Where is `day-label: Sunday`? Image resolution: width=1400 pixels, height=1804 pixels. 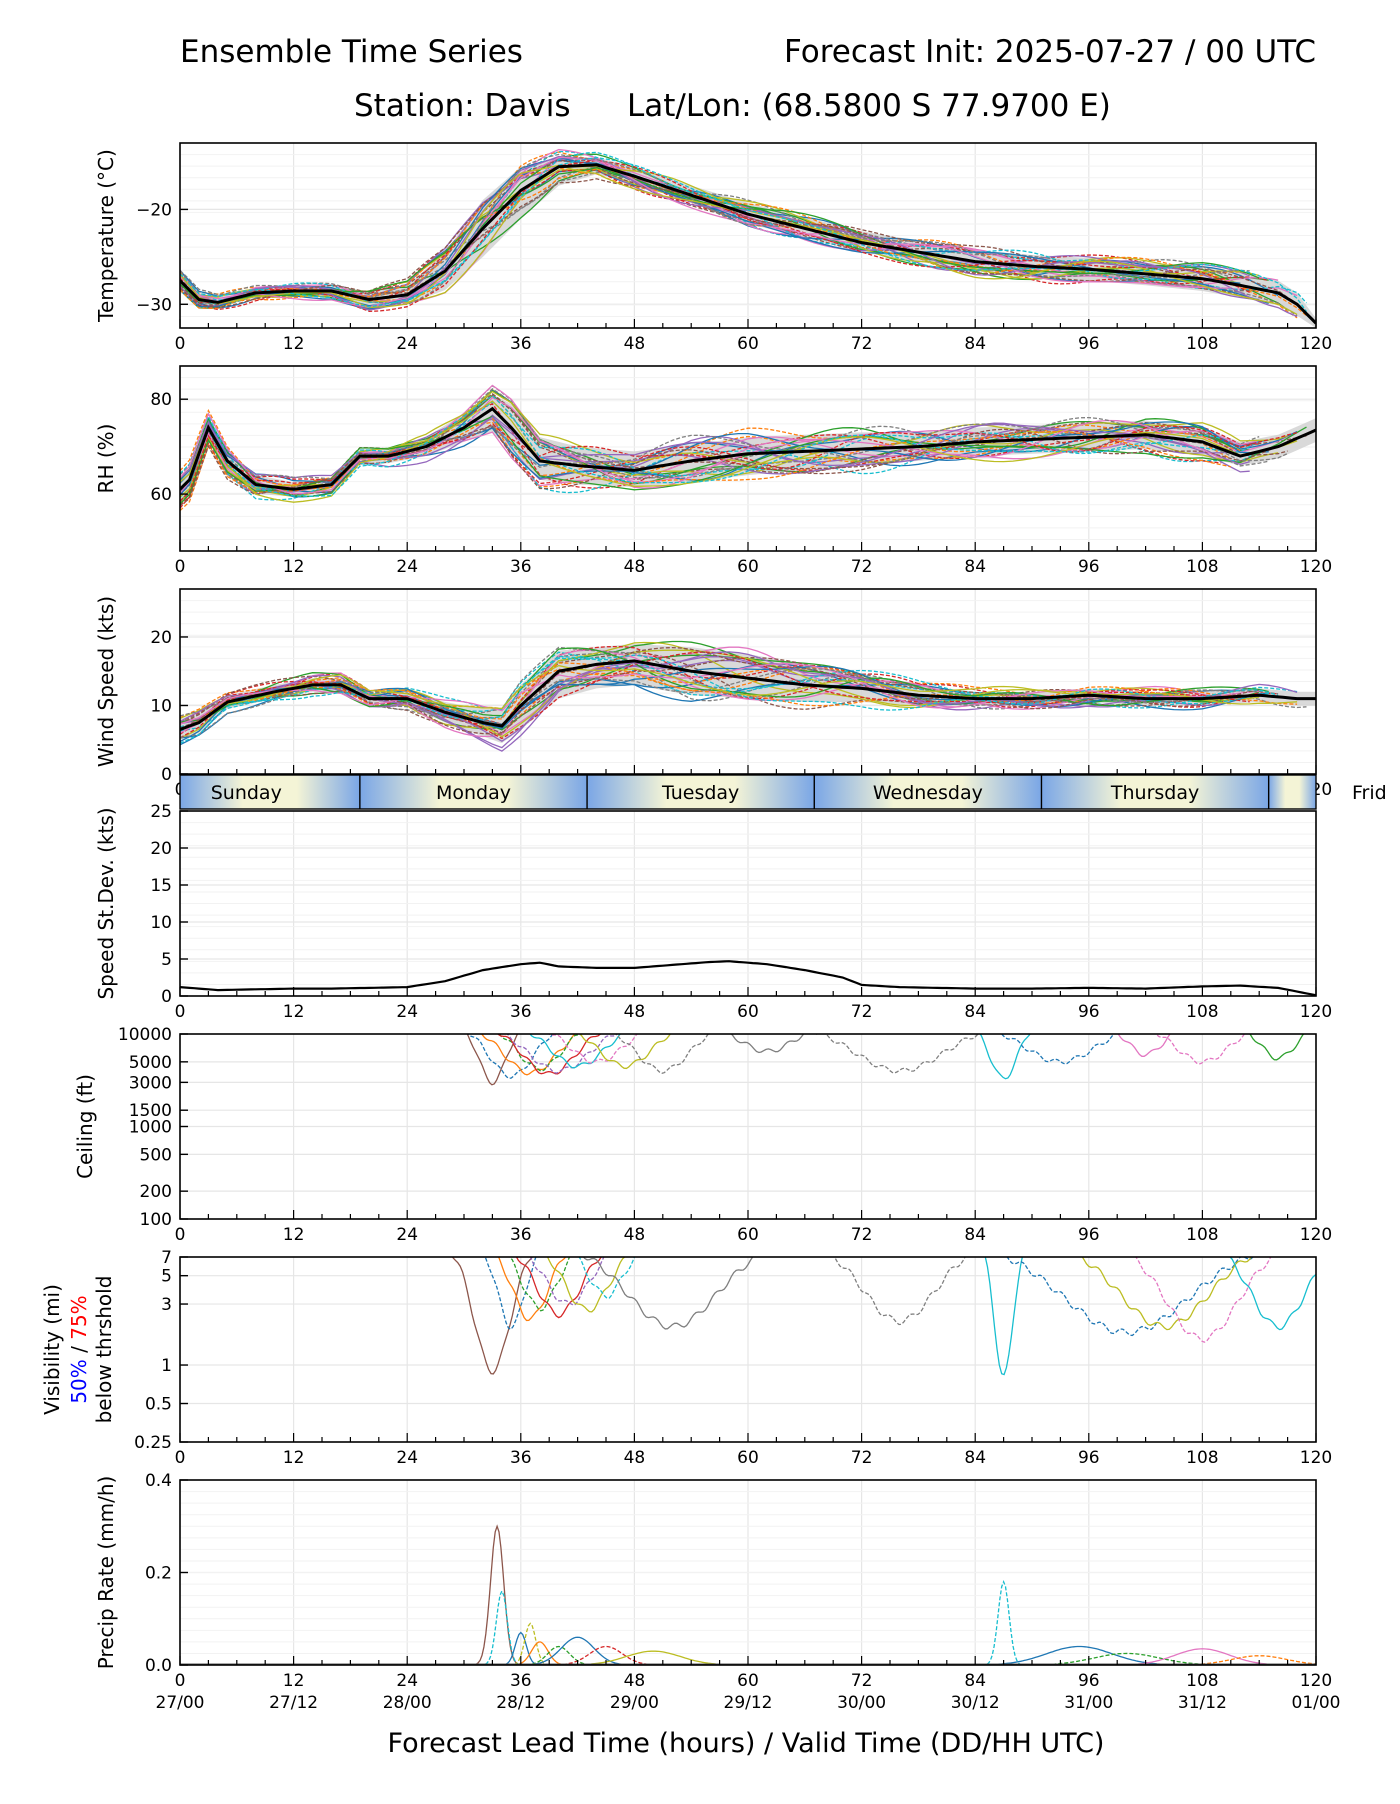
day-label: Sunday is located at coordinates (246, 793).